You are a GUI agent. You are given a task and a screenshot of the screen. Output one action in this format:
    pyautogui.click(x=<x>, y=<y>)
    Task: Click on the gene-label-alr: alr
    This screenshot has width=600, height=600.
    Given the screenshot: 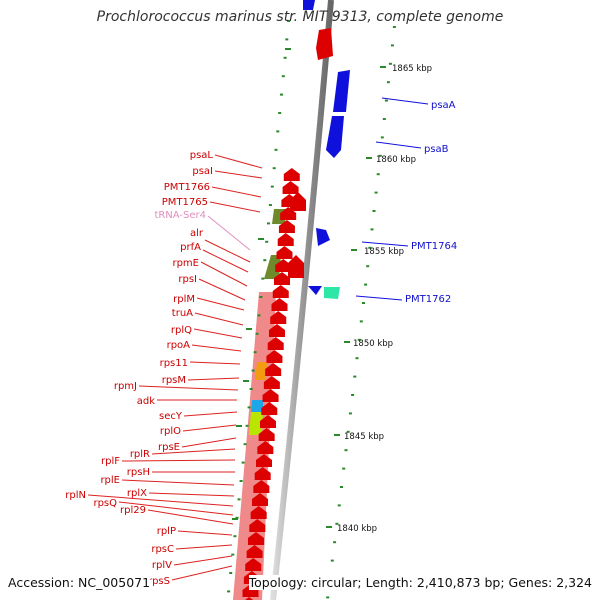 What is the action you would take?
    pyautogui.click(x=197, y=233)
    